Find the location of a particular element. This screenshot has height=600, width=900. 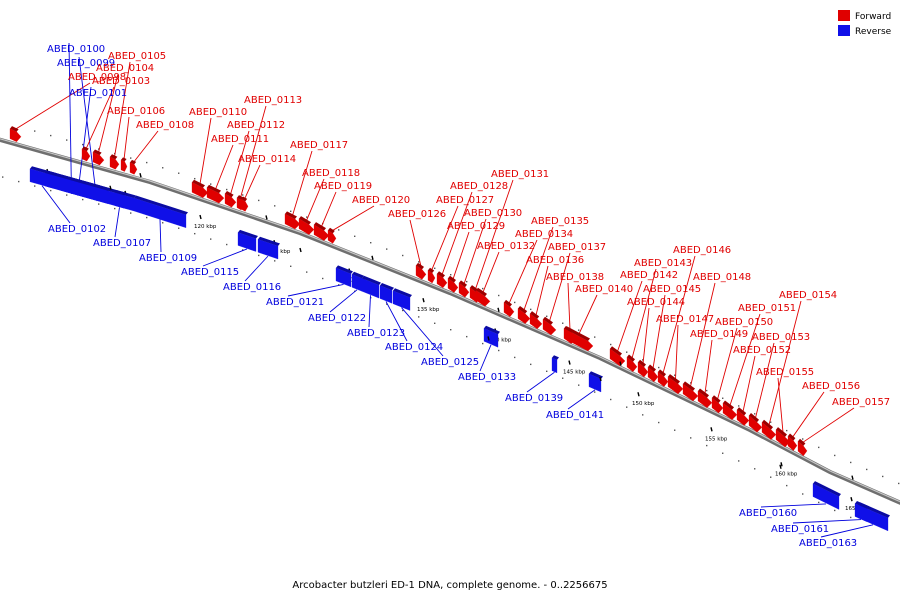

gene-label-abed_0099: ABED_0099 is located at coordinates (86, 63).